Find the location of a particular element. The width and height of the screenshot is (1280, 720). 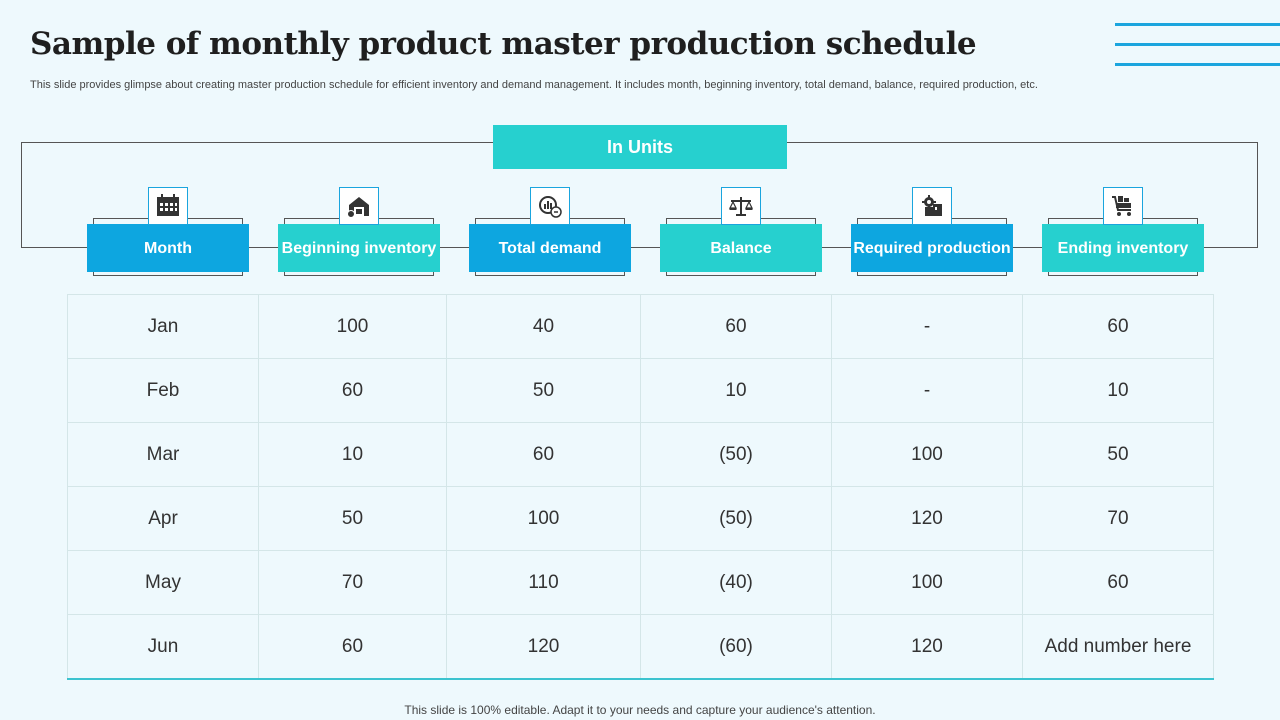

warehouse-icon is located at coordinates (359, 206).